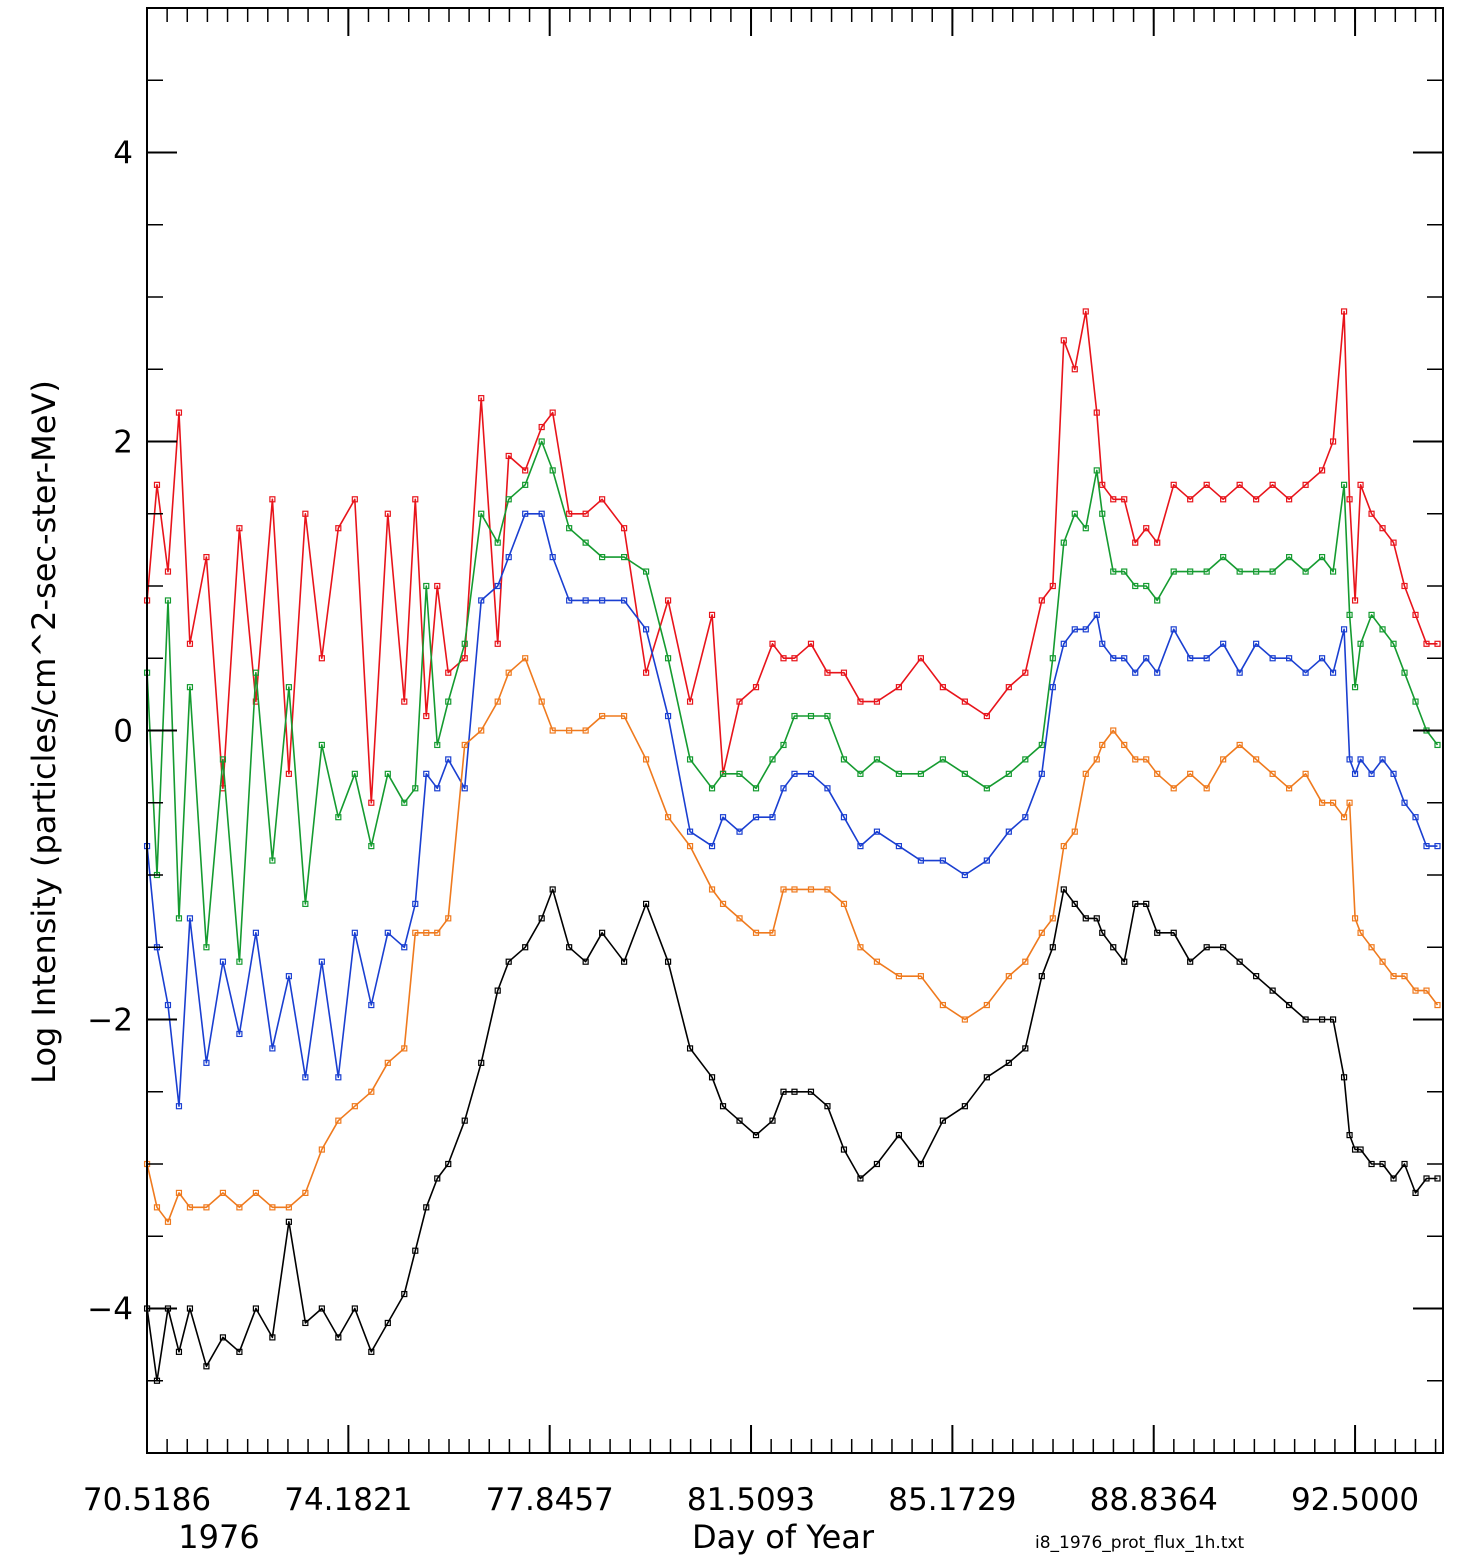  I want to click on year-label: 1976, so click(218, 1537).